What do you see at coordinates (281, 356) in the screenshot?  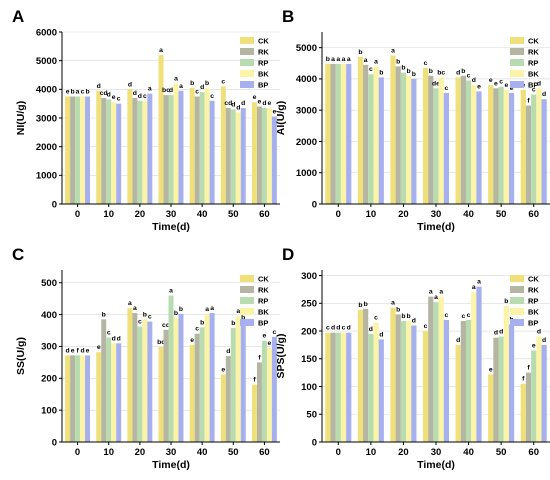 I see `y-axis-label: SPS(U/g)` at bounding box center [281, 356].